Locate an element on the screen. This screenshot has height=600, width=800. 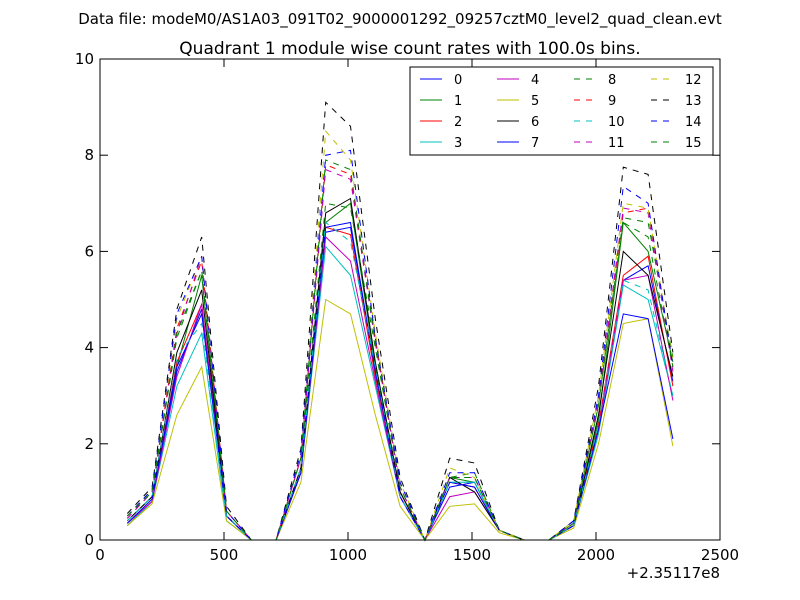
x-tick-label: 2000 is located at coordinates (596, 555).